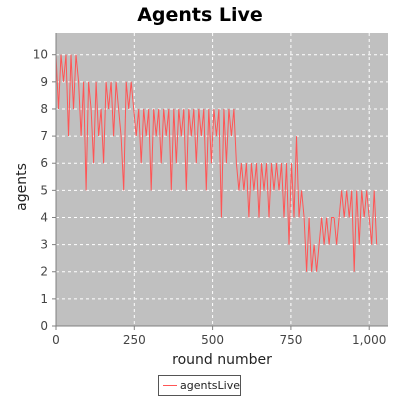 The height and width of the screenshot is (400, 400). I want to click on x-tick-label: 750, so click(290, 340).